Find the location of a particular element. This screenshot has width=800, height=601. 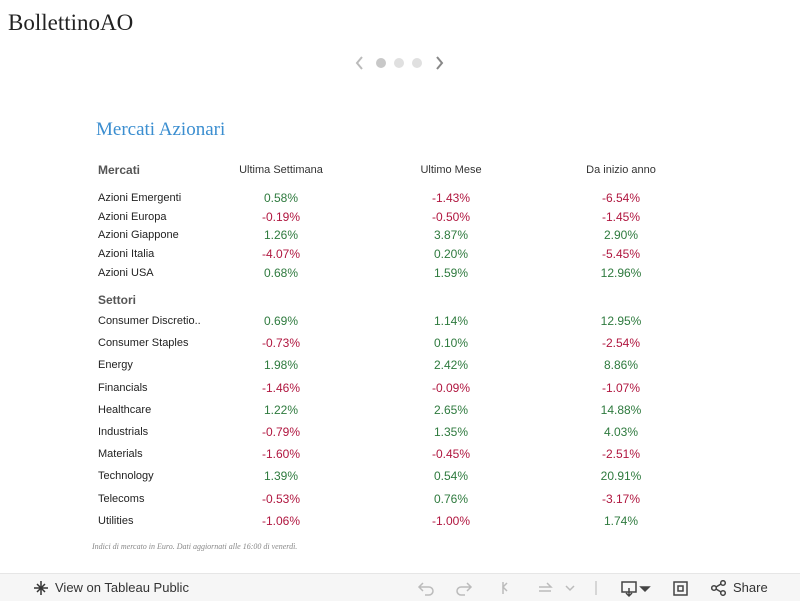

cell-value: 1.35% is located at coordinates (451, 432).